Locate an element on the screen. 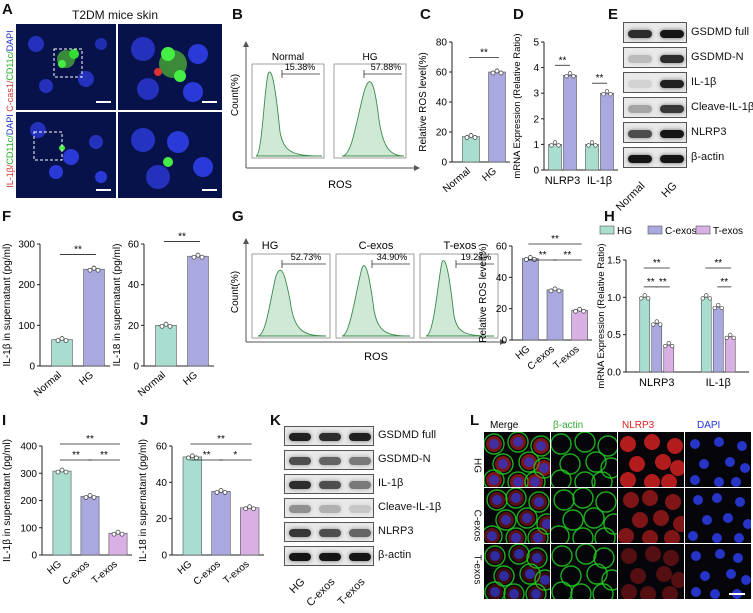 Image resolution: width=753 pixels, height=613 pixels. legend-swatch is located at coordinates (655, 230).